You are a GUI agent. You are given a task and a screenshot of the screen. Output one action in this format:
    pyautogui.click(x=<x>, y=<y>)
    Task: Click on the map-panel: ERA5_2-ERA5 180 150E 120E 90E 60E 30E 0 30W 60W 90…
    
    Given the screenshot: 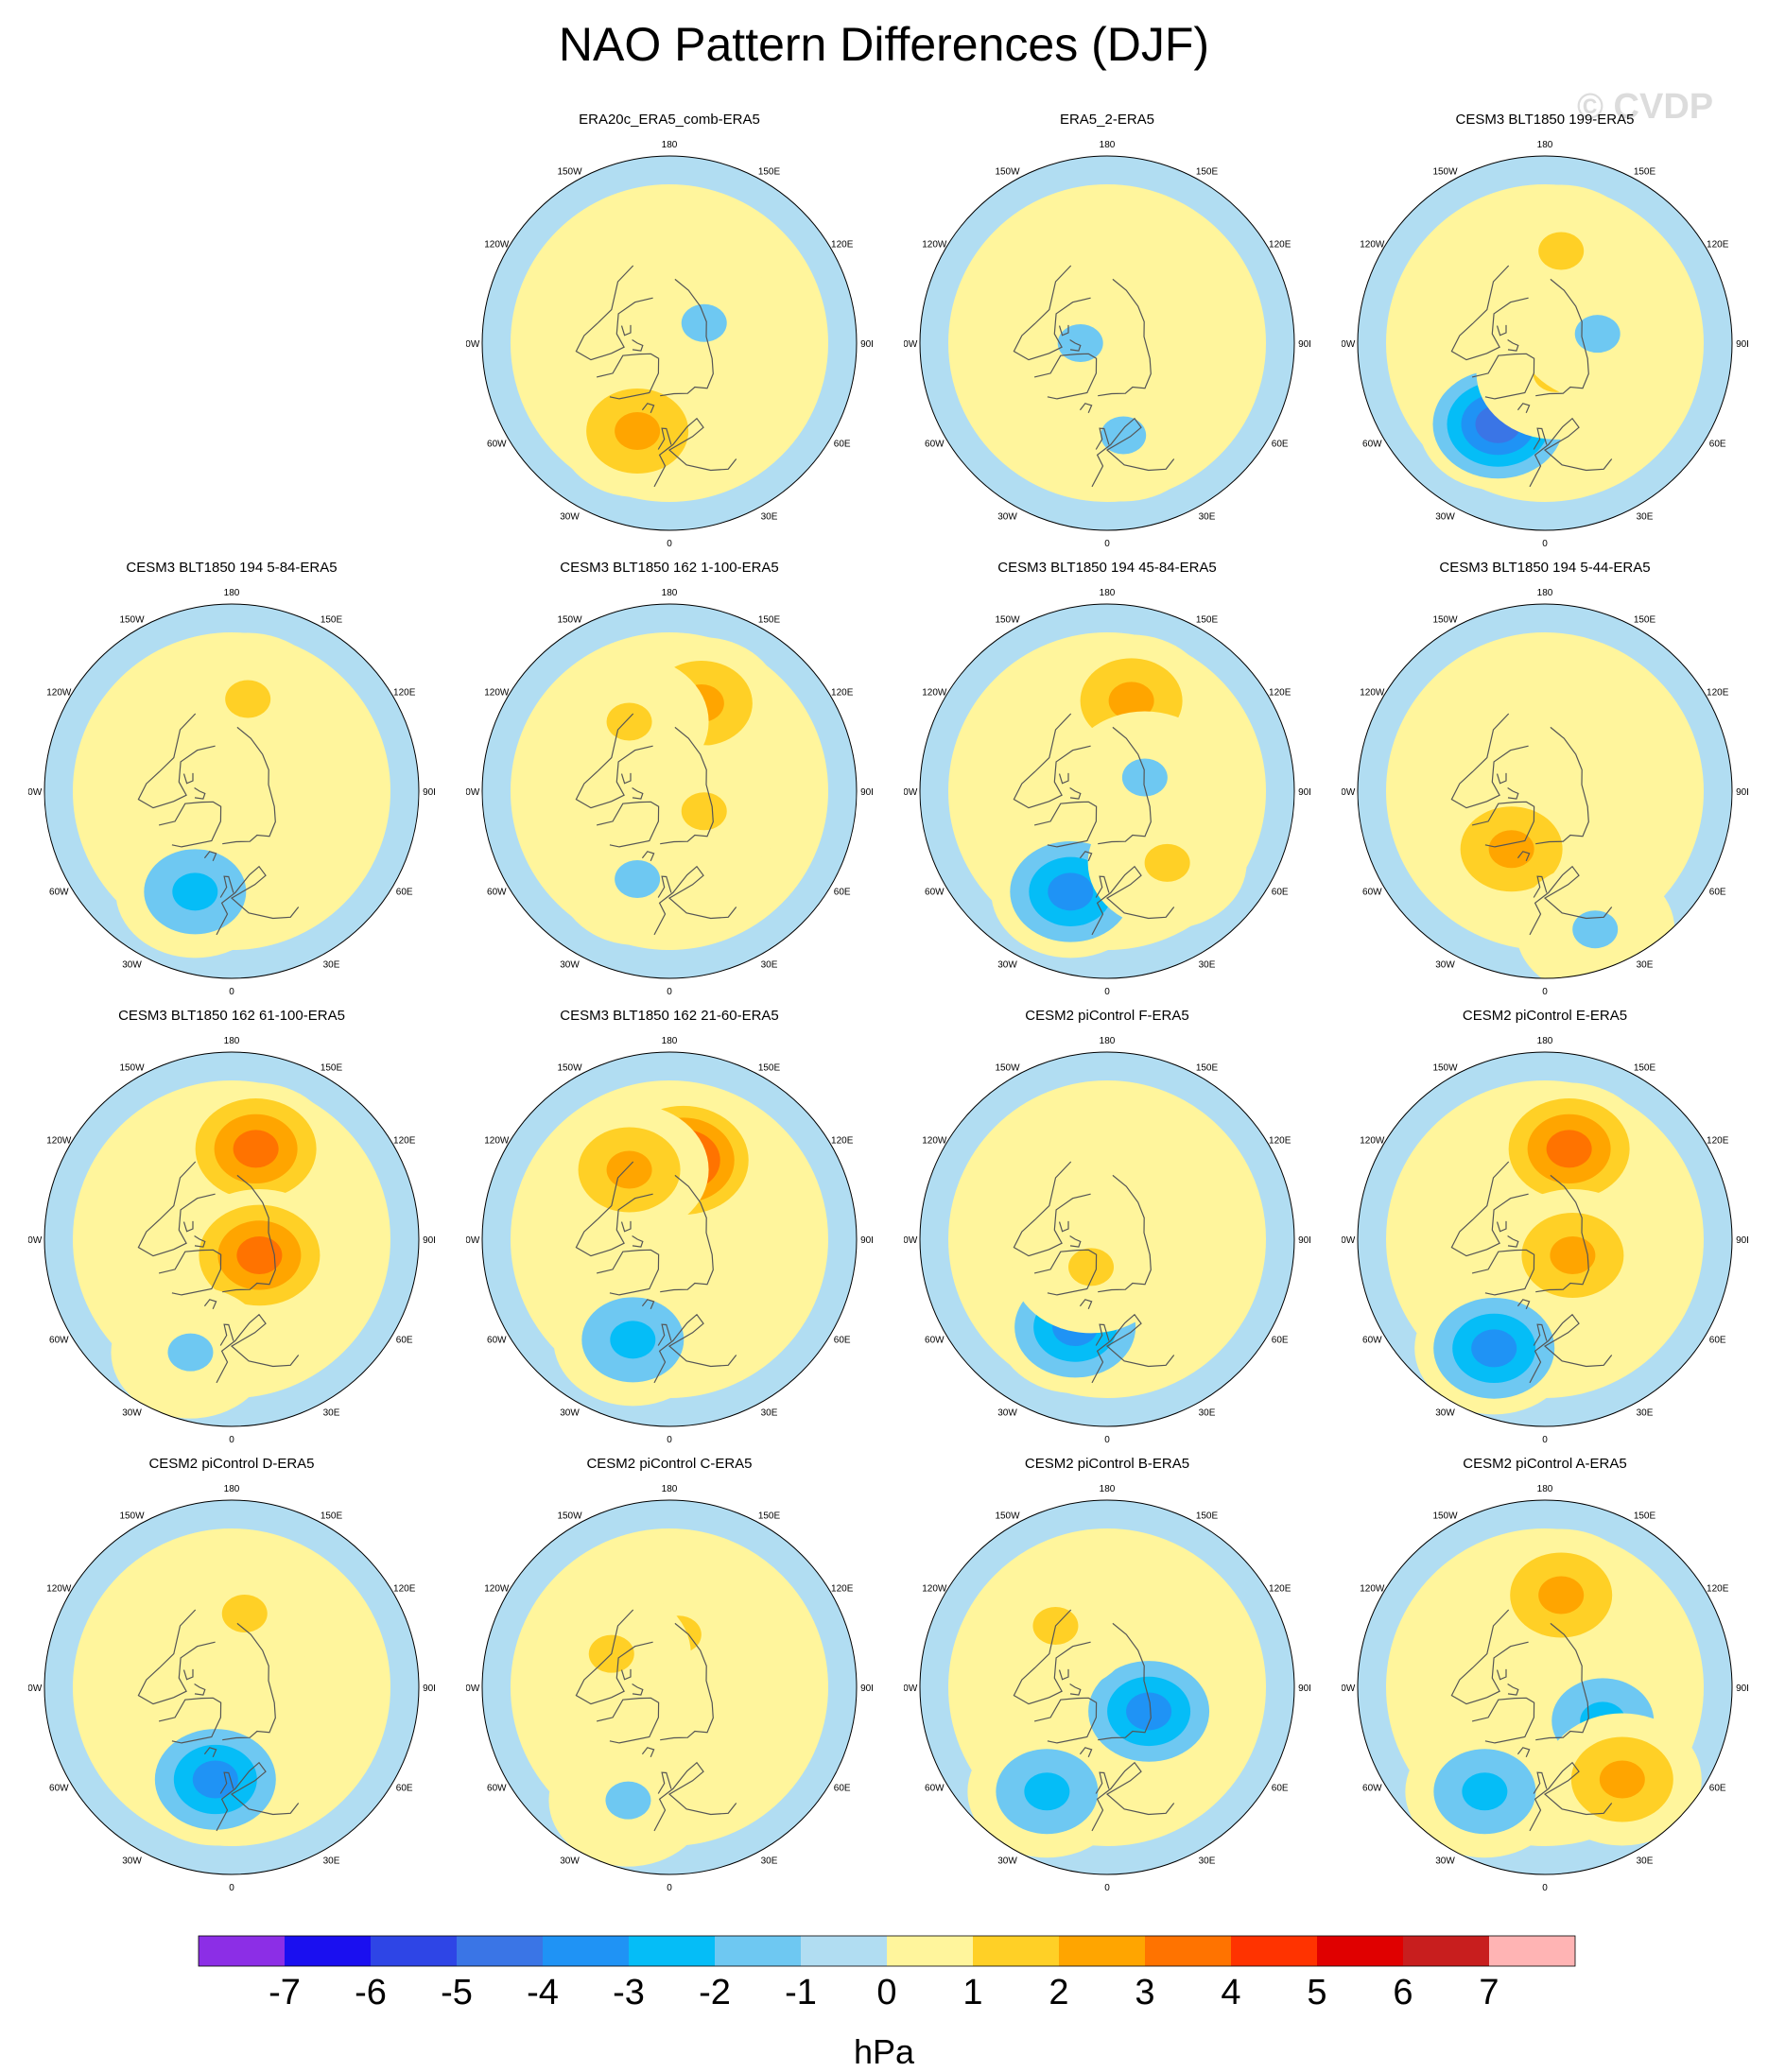 What is the action you would take?
    pyautogui.click(x=1107, y=334)
    